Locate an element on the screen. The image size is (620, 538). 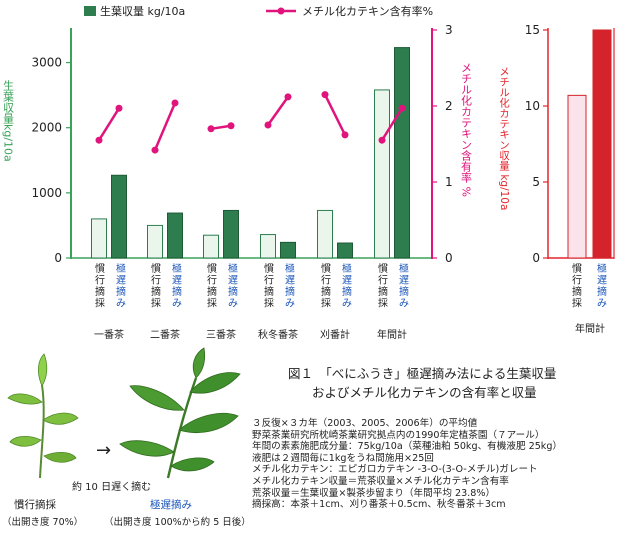
figure-title-line2: およびメチル化カテキンの含有率と収量 is located at coordinates (424, 392).